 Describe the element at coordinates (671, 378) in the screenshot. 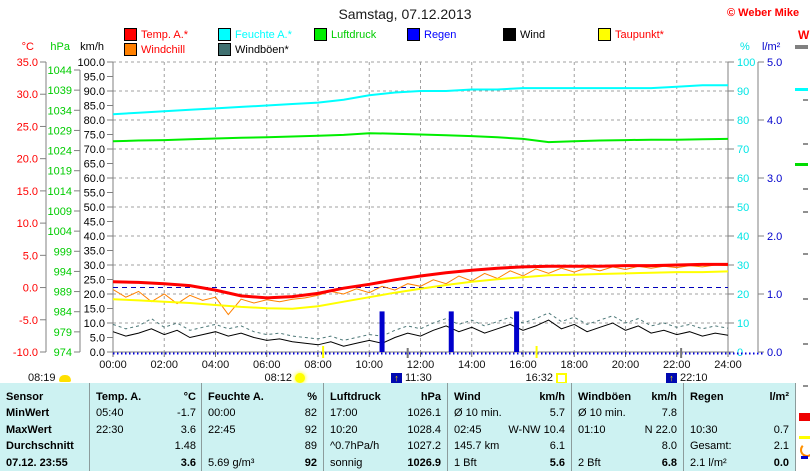

I see `moonrise-icon: ↑` at that location.